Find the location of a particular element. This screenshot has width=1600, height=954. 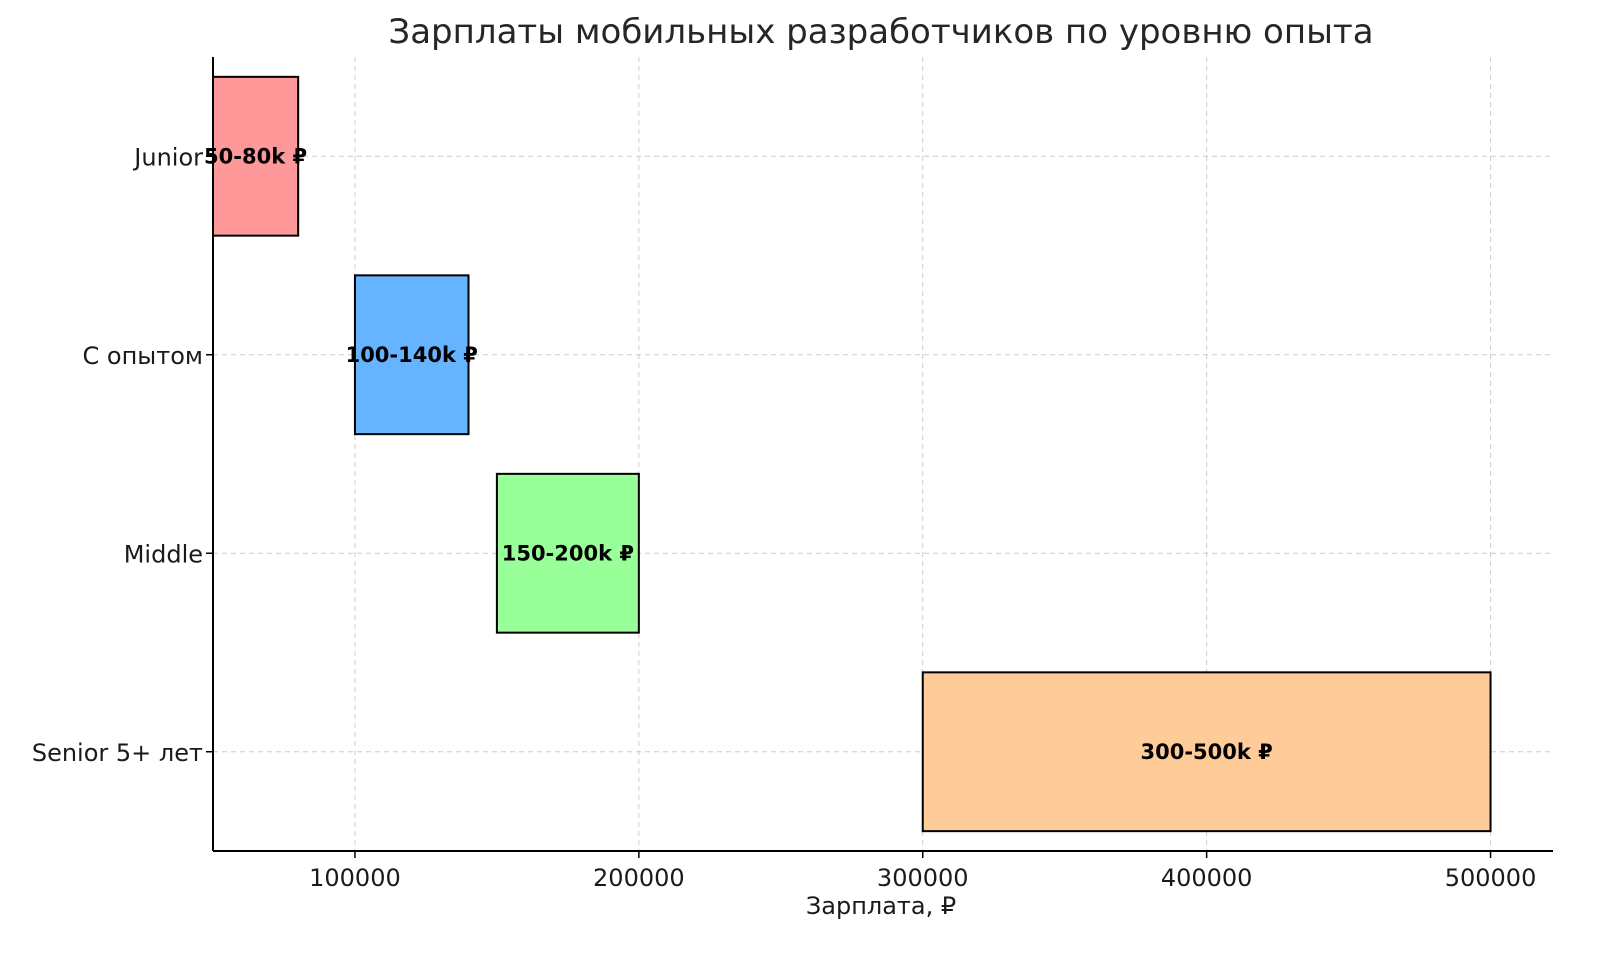

bar-value-label: 300-500k ₽ is located at coordinates (1207, 752).